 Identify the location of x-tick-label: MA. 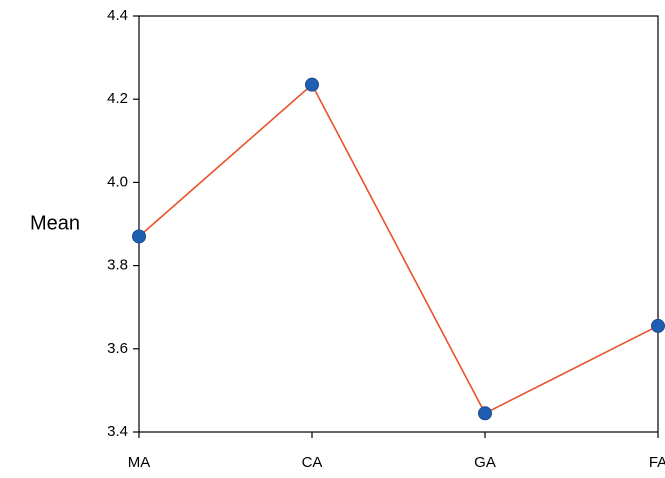
(139, 462).